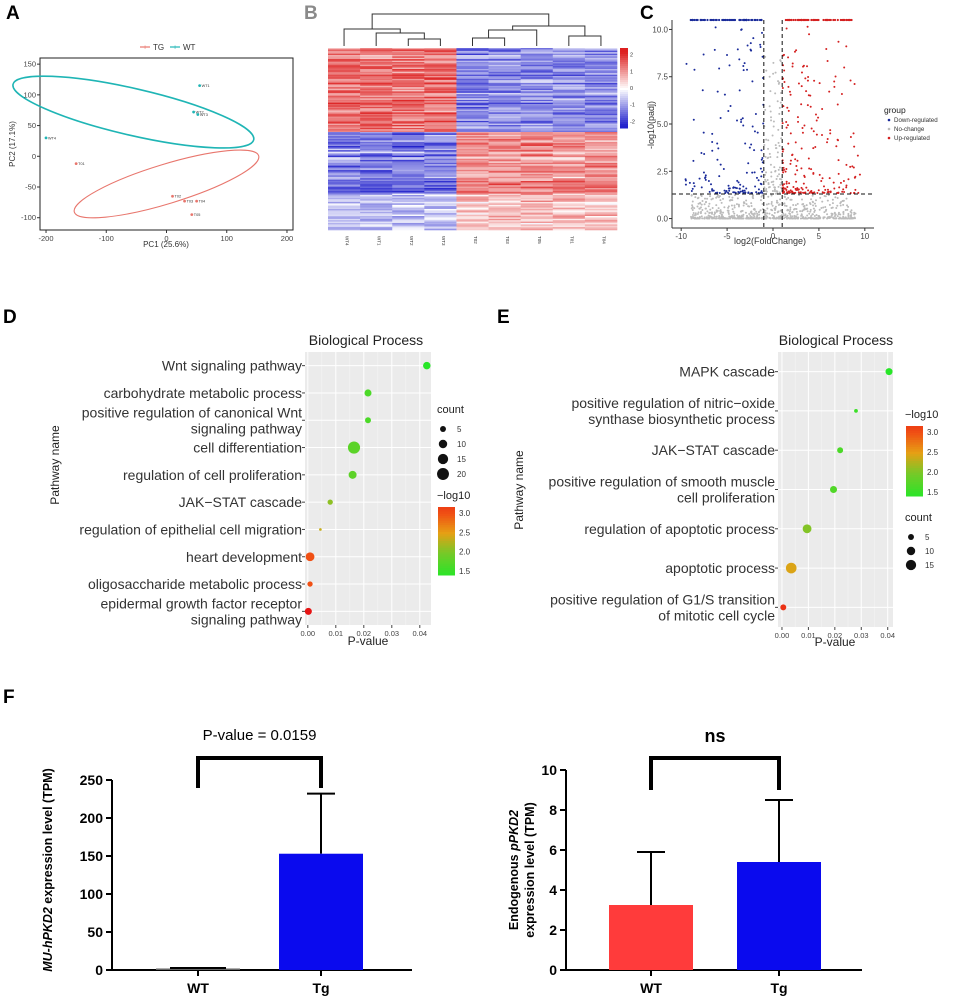  Describe the element at coordinates (411, 241) in the screenshot. I see `heatmap-column-label: WT2` at that location.